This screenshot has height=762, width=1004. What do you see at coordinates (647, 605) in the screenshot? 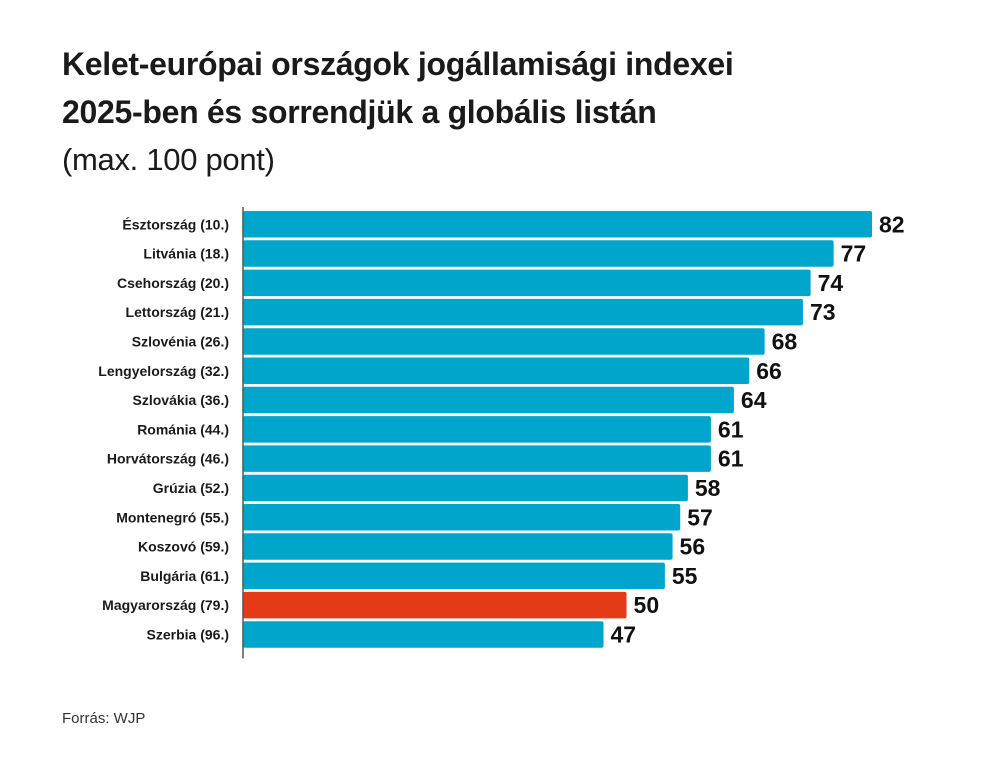
I see `value-label: 50` at bounding box center [647, 605].